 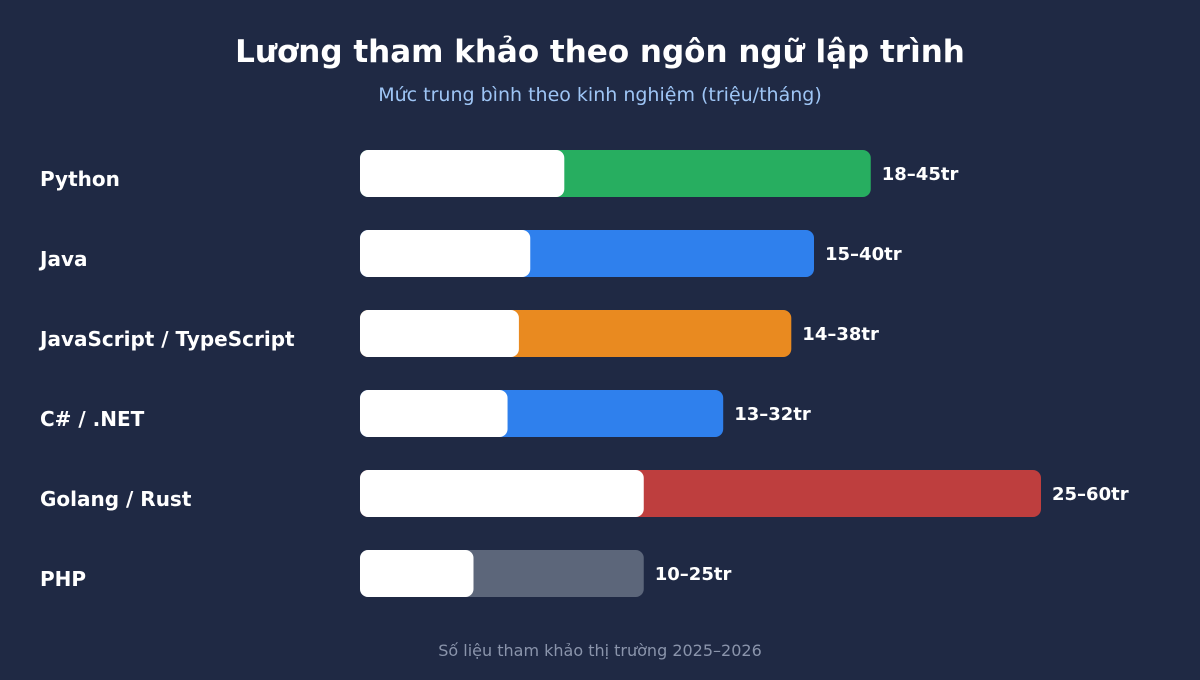 I want to click on bar-row: Java 15–40tr, so click(x=470, y=253).